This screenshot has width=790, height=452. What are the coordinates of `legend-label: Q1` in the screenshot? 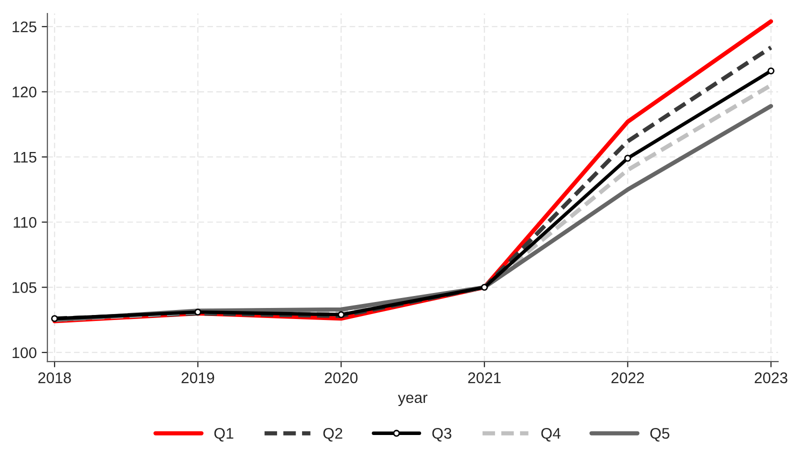 It's located at (224, 435).